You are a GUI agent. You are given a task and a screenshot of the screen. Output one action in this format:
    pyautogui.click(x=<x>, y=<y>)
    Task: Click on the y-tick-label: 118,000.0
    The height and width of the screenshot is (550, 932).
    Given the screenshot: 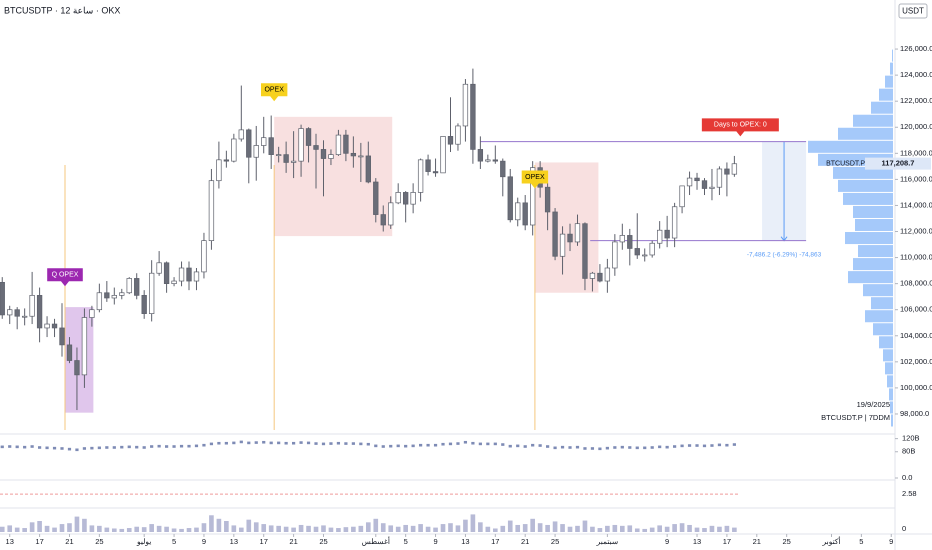 What is the action you would take?
    pyautogui.click(x=916, y=152)
    